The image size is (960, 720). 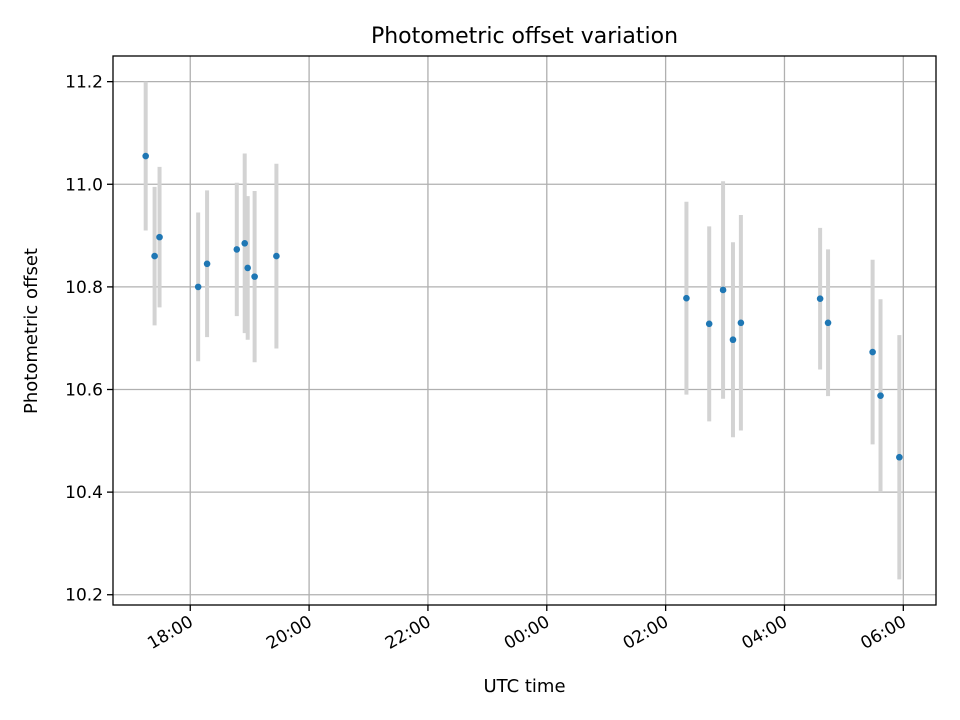 What do you see at coordinates (84, 83) in the screenshot?
I see `y-tick-label: 11.2` at bounding box center [84, 83].